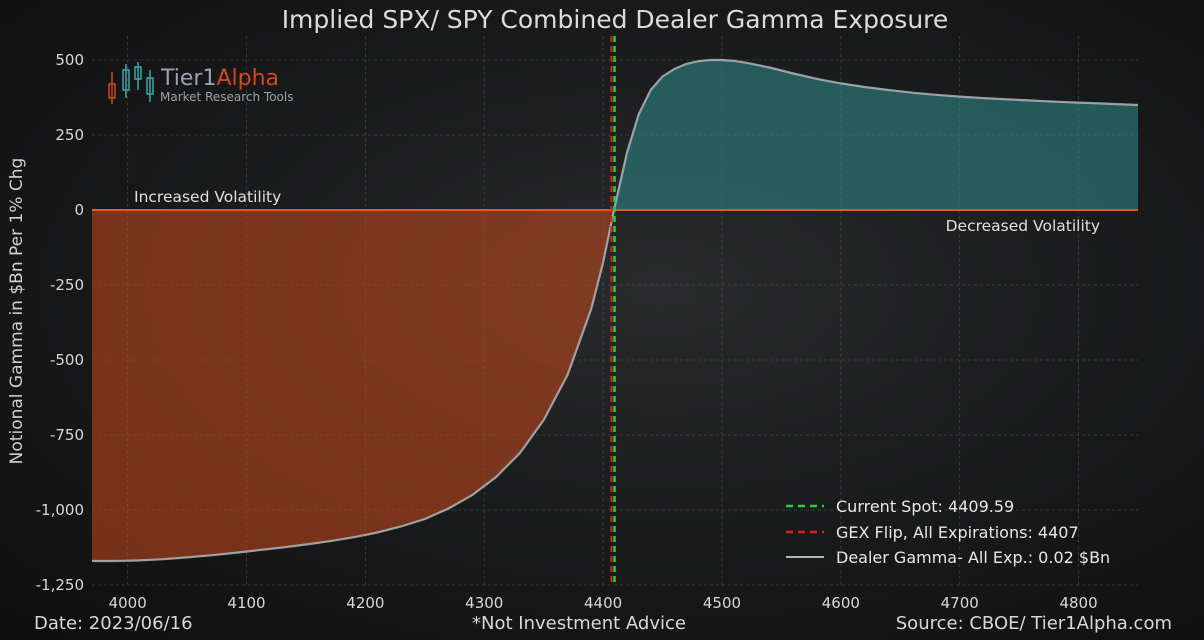 The image size is (1204, 640). Describe the element at coordinates (79, 210) in the screenshot. I see `y-tick-label-0: 0` at that location.